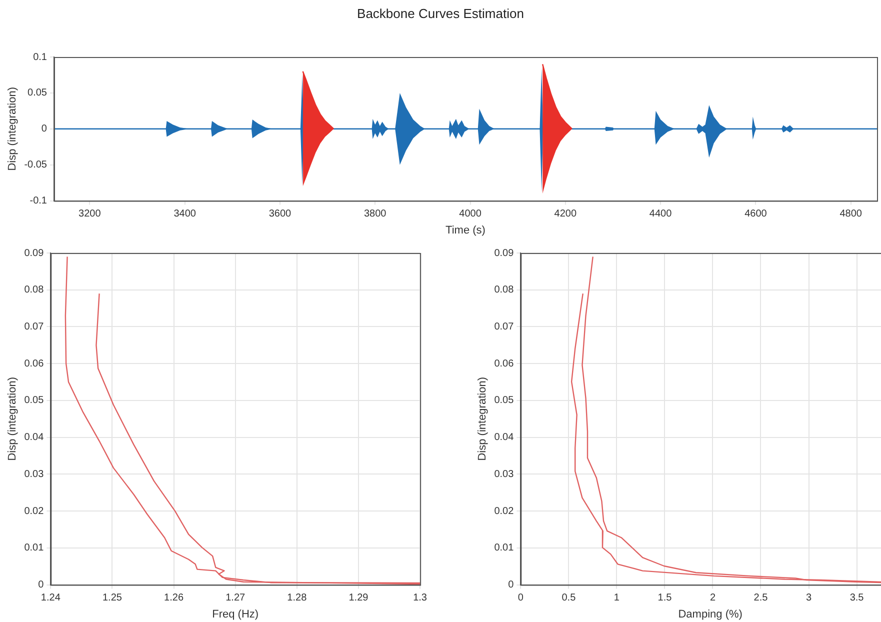 The width and height of the screenshot is (881, 622). What do you see at coordinates (174, 598) in the screenshot?
I see `x-tick-label: 1.26` at bounding box center [174, 598].